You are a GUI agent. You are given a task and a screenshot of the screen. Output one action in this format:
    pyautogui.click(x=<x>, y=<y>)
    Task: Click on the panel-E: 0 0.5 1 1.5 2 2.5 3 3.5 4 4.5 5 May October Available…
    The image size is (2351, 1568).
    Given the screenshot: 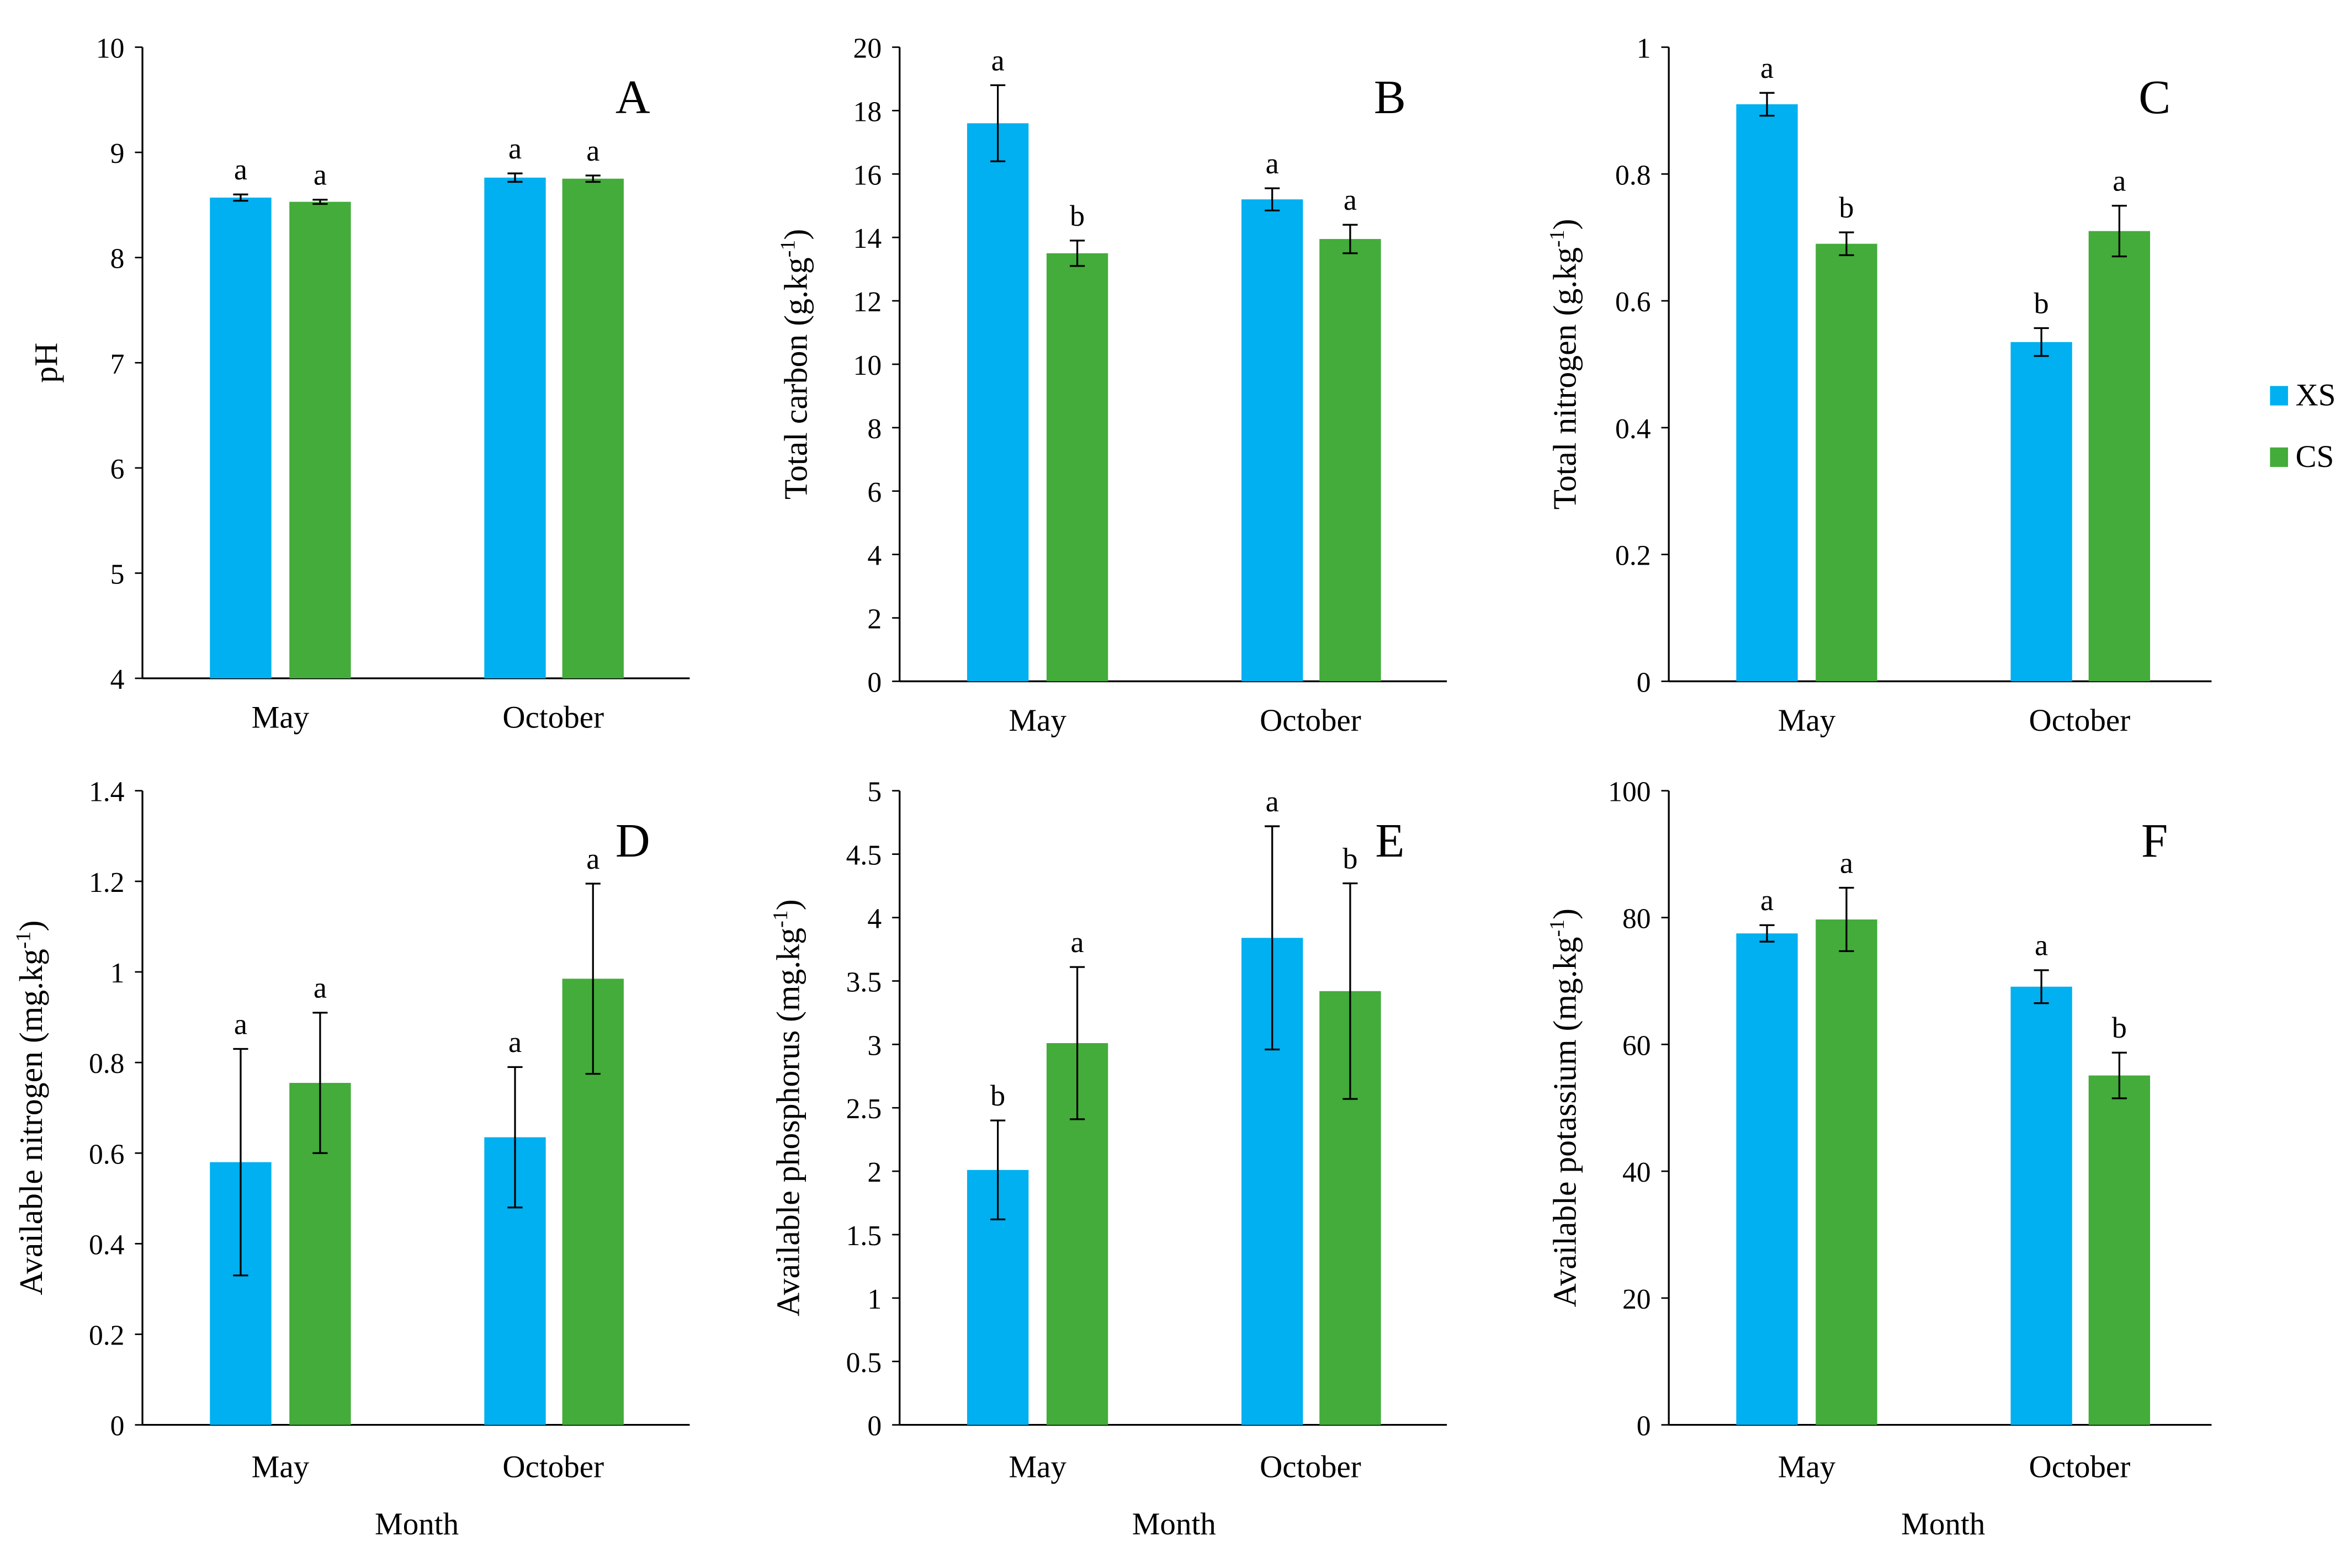 What is the action you would take?
    pyautogui.click(x=1108, y=1159)
    